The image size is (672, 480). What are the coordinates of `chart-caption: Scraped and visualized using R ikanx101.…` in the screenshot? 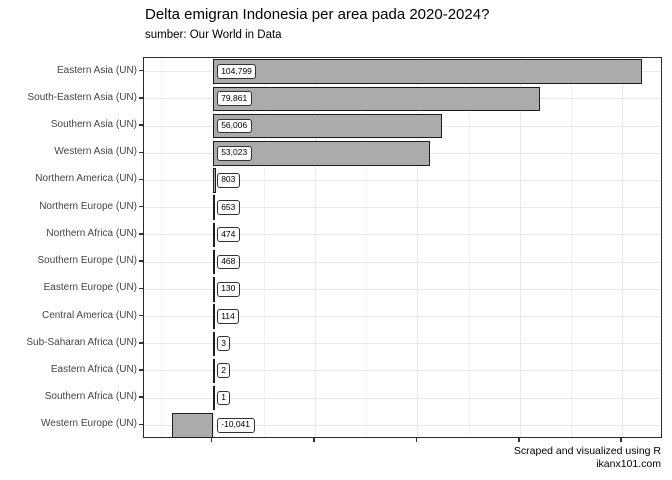 It's located at (587, 458).